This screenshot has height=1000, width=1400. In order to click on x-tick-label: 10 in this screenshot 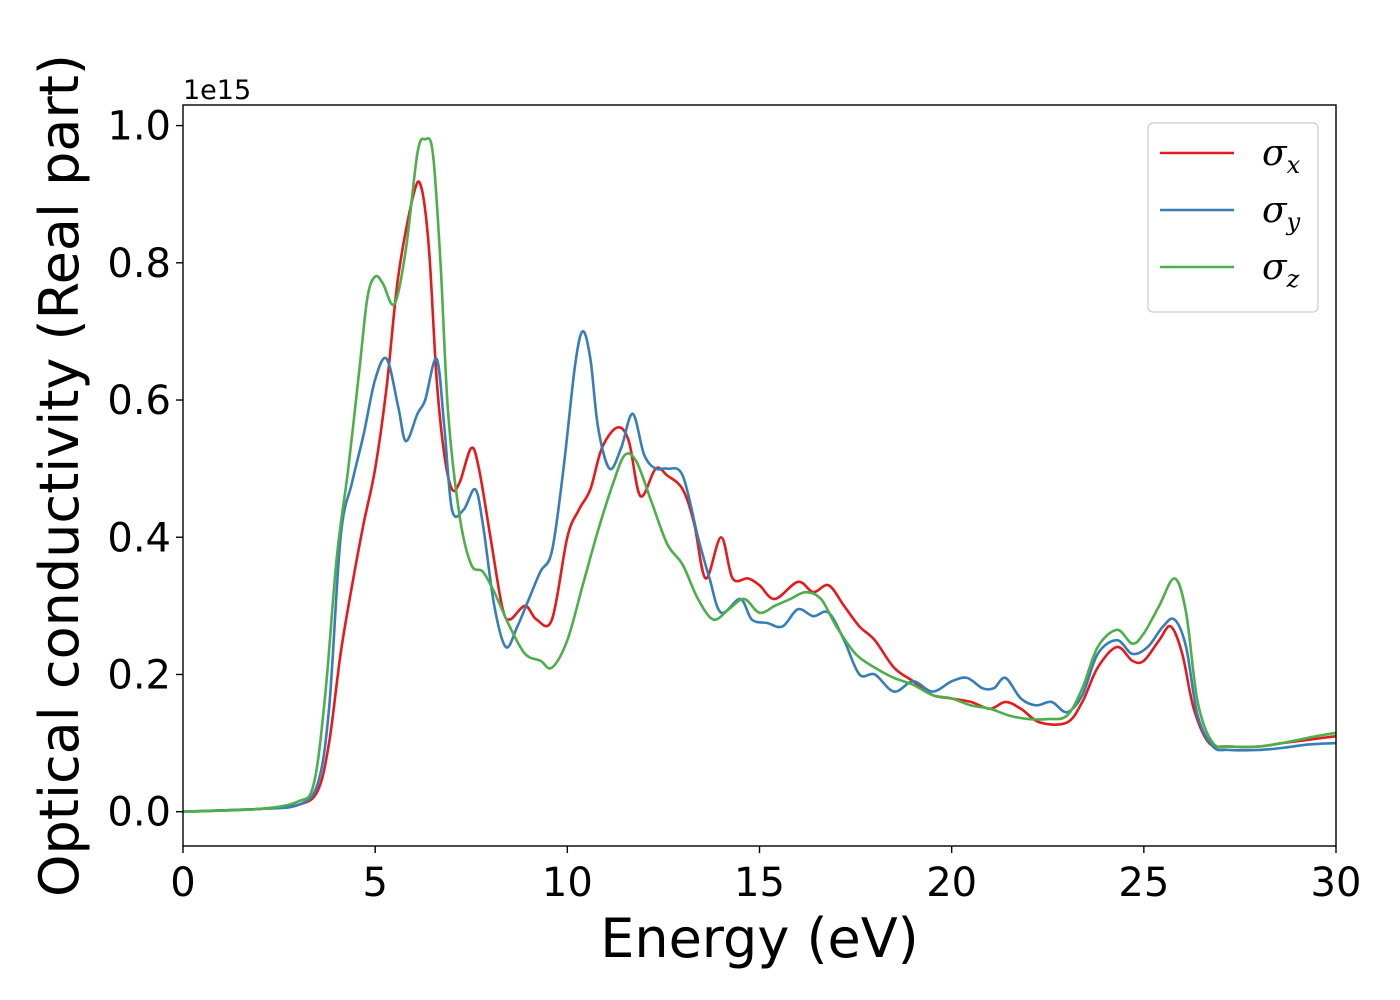, I will do `click(567, 883)`.